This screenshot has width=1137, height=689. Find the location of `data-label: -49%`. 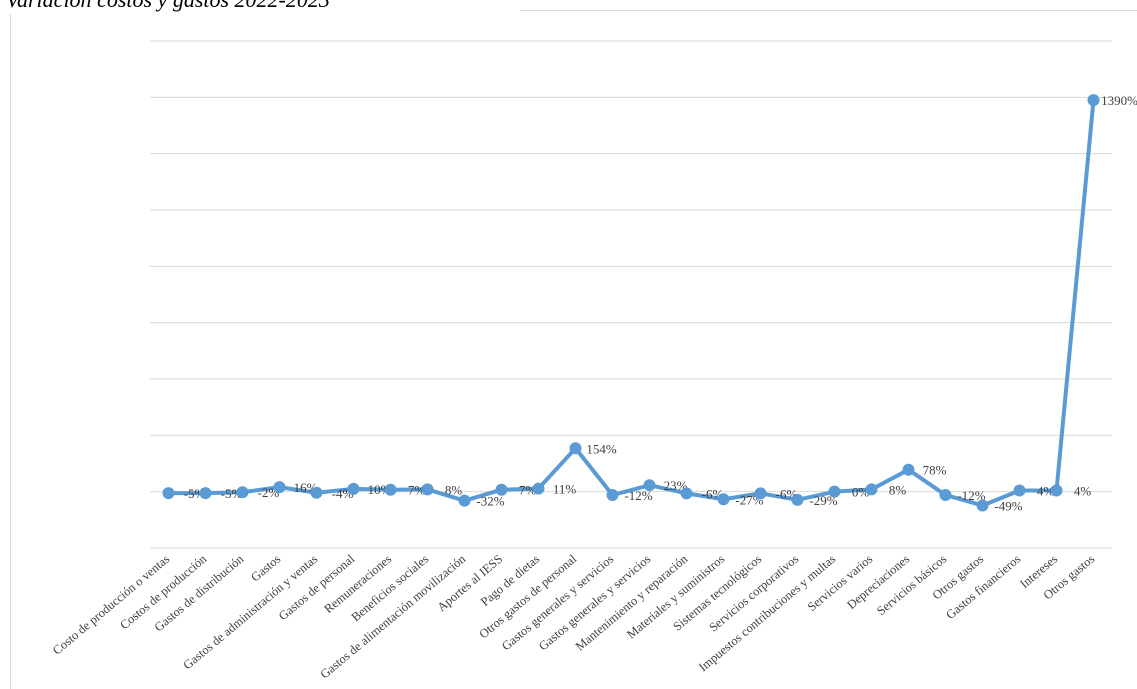

data-label: -49% is located at coordinates (1008, 505).